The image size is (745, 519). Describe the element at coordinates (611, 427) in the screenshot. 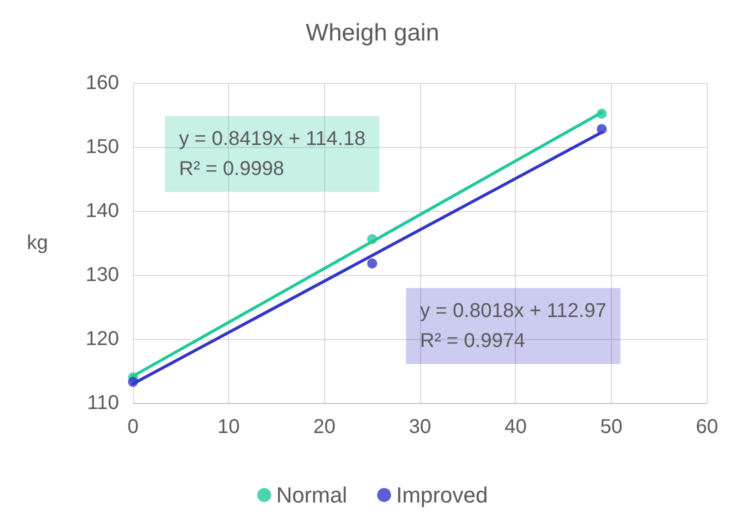

I see `x-tick-label: 50` at that location.